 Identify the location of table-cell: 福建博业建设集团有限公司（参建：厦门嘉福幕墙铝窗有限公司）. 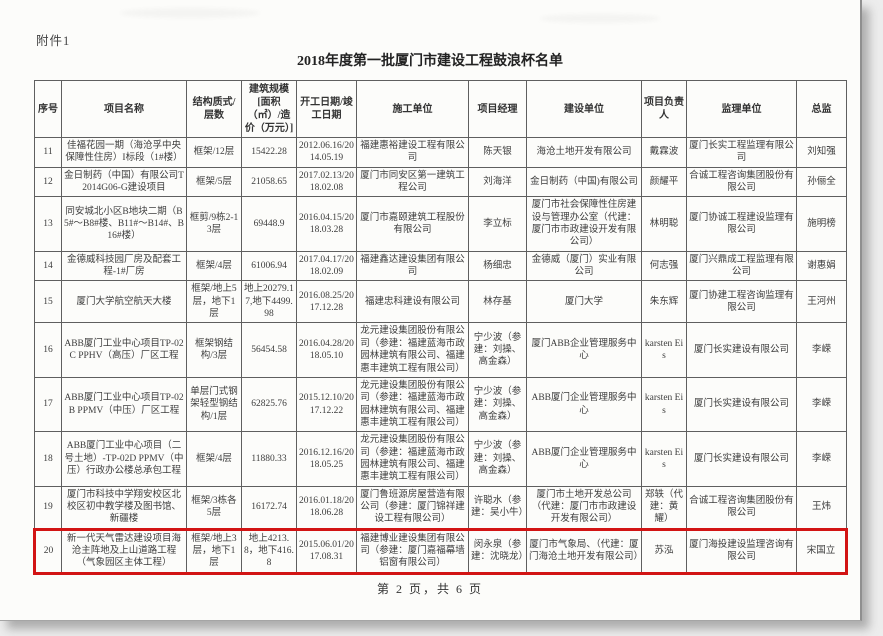
(412, 551).